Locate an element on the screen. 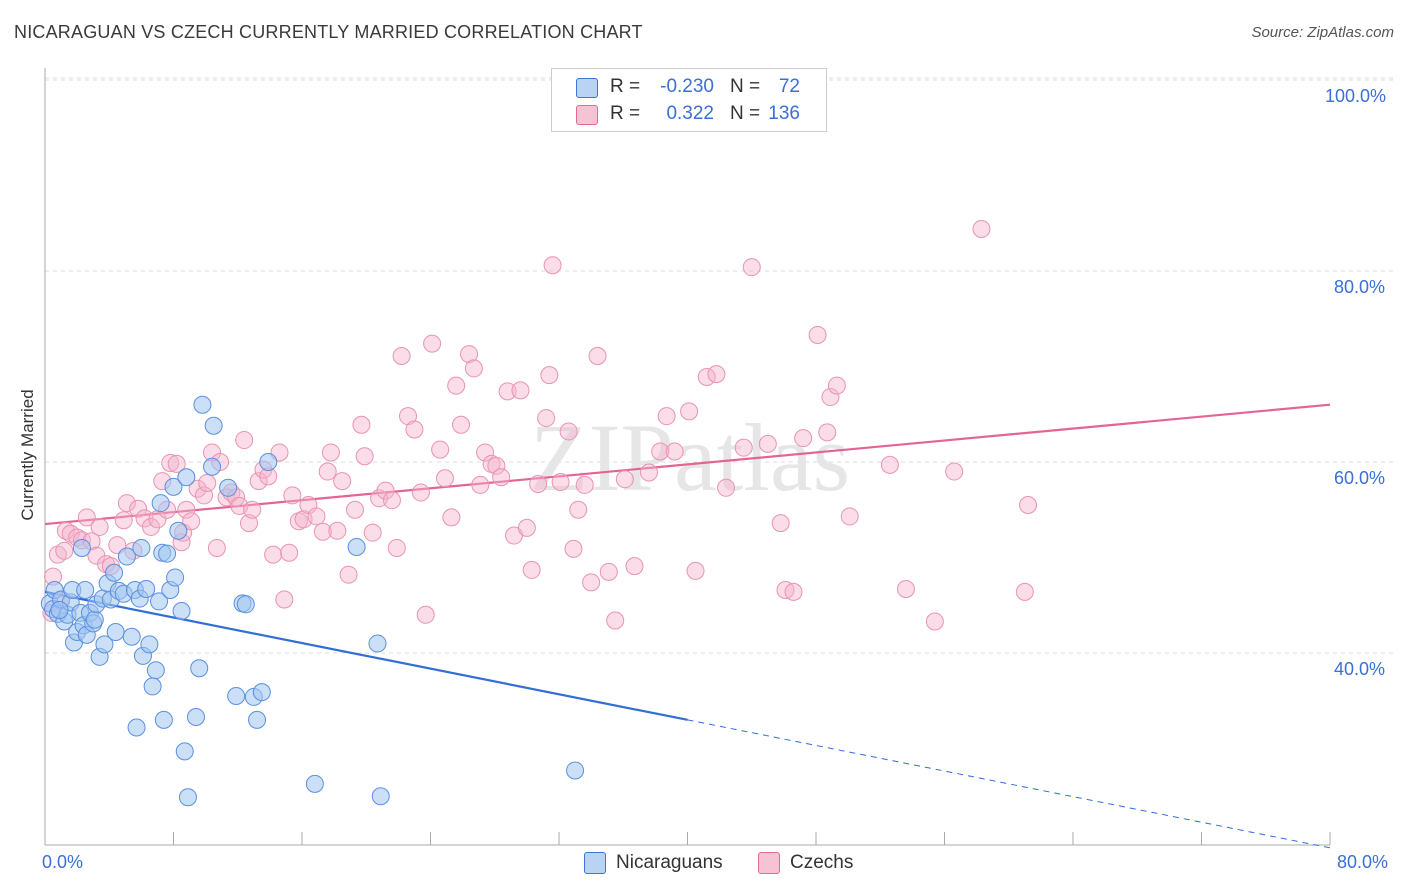 This screenshot has height=892, width=1406. bottom-legend-label: Czechs is located at coordinates (822, 862).